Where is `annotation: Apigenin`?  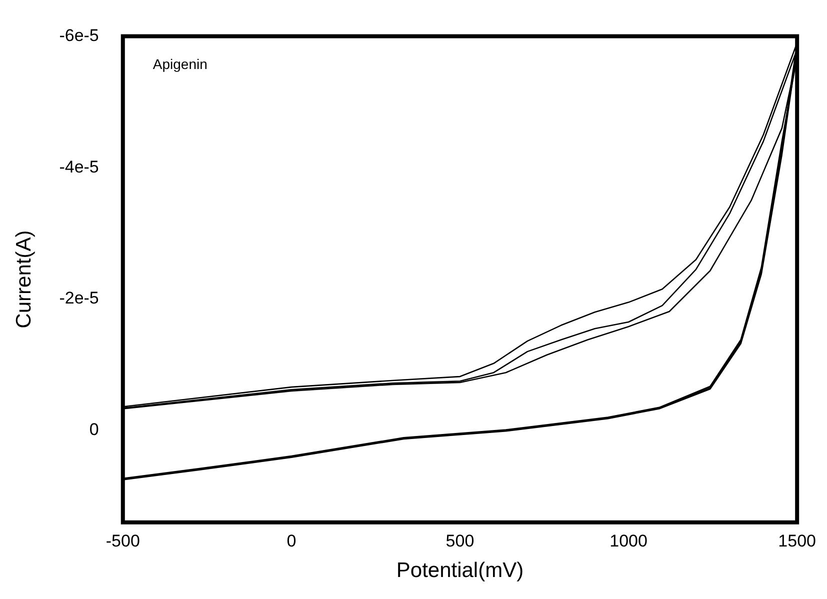
annotation: Apigenin is located at coordinates (180, 64).